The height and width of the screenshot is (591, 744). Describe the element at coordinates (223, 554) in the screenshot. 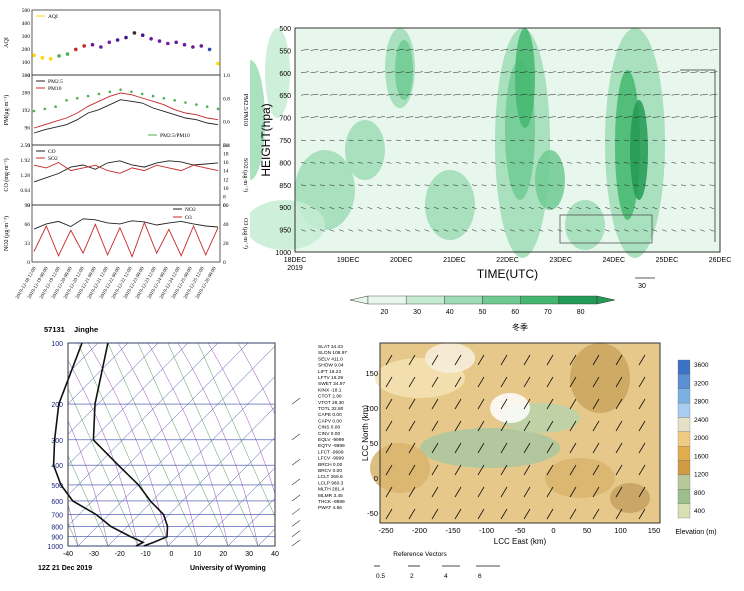

I see `temperature-tick: 20` at that location.